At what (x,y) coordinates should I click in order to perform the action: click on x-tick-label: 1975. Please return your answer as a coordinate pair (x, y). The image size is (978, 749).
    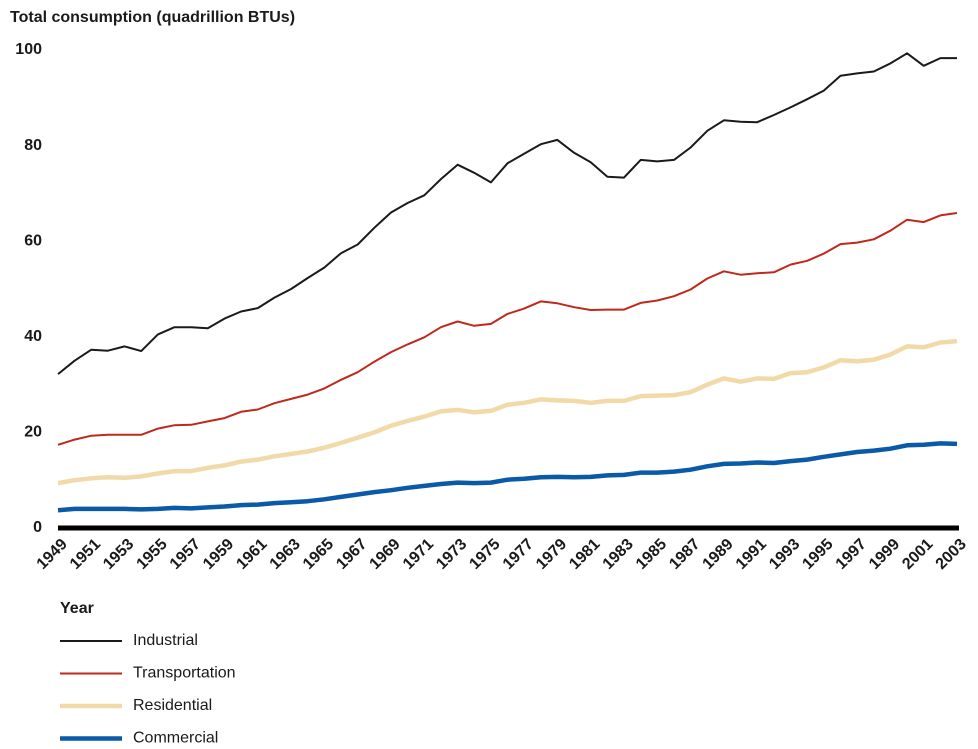
    Looking at the image, I should click on (484, 554).